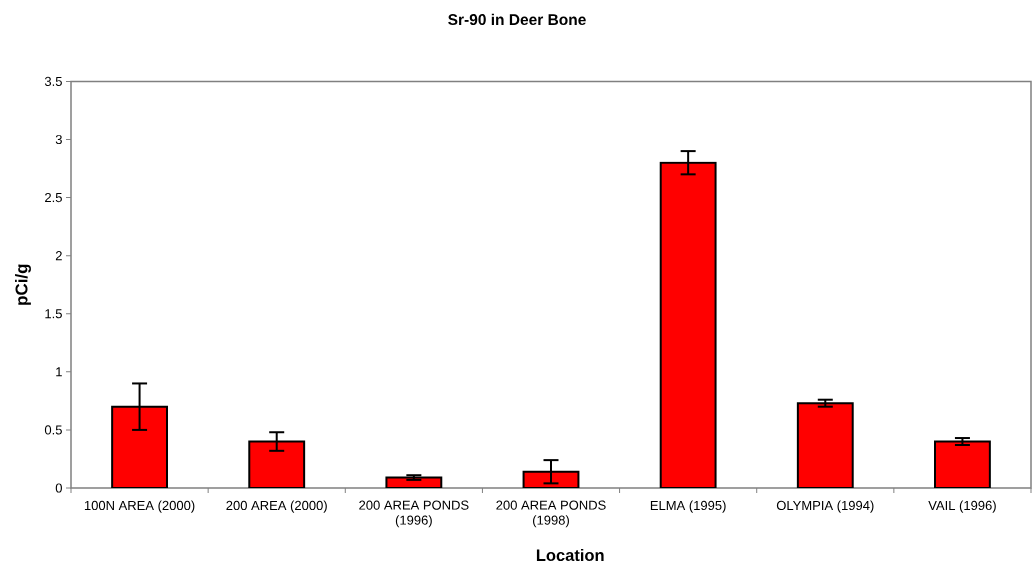 This screenshot has height=573, width=1033. I want to click on y-axis-title: pCi/g, so click(23, 284).